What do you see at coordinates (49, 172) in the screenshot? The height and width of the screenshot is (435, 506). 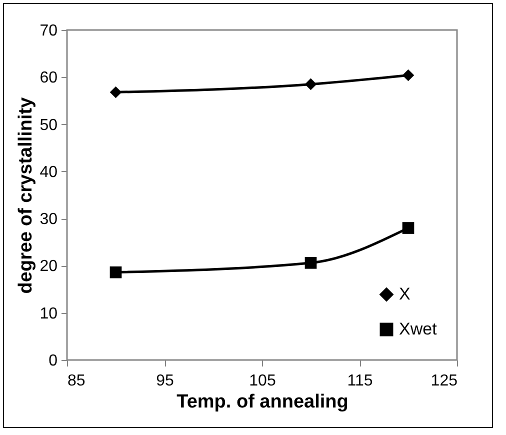 I see `y-tick-label: 40` at bounding box center [49, 172].